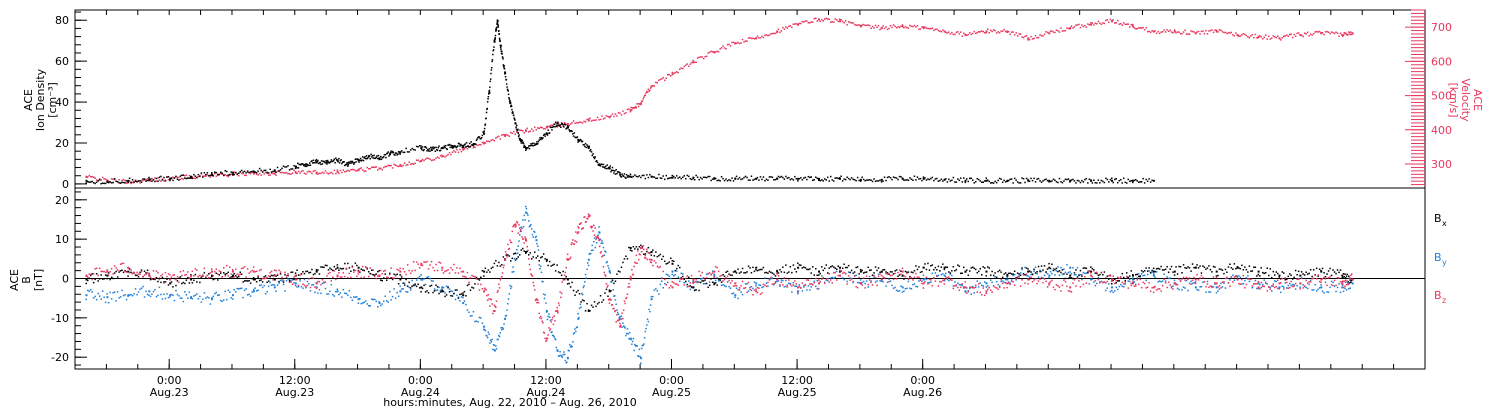 The image size is (1500, 410). Describe the element at coordinates (1279, 275) in the screenshot. I see `bx-datapoint` at that location.